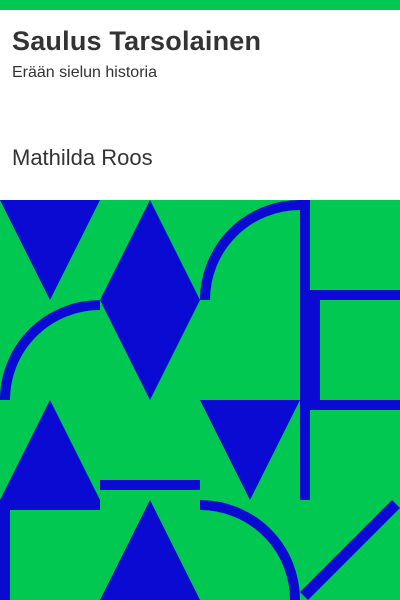 Image resolution: width=400 pixels, height=600 pixels. What do you see at coordinates (50, 550) in the screenshot?
I see `square-outline-bottom-left` at bounding box center [50, 550].